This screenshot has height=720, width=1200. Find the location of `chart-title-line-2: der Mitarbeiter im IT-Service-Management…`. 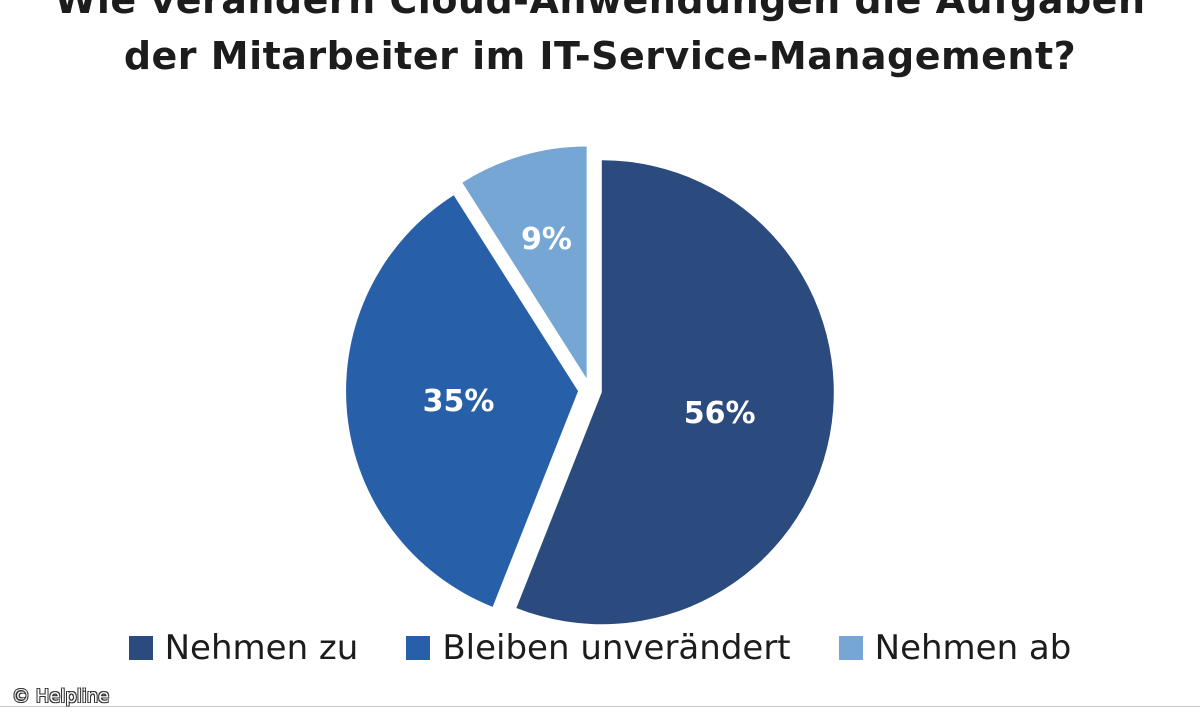

chart-title-line-2: der Mitarbeiter im IT-Service-Management… is located at coordinates (600, 56).